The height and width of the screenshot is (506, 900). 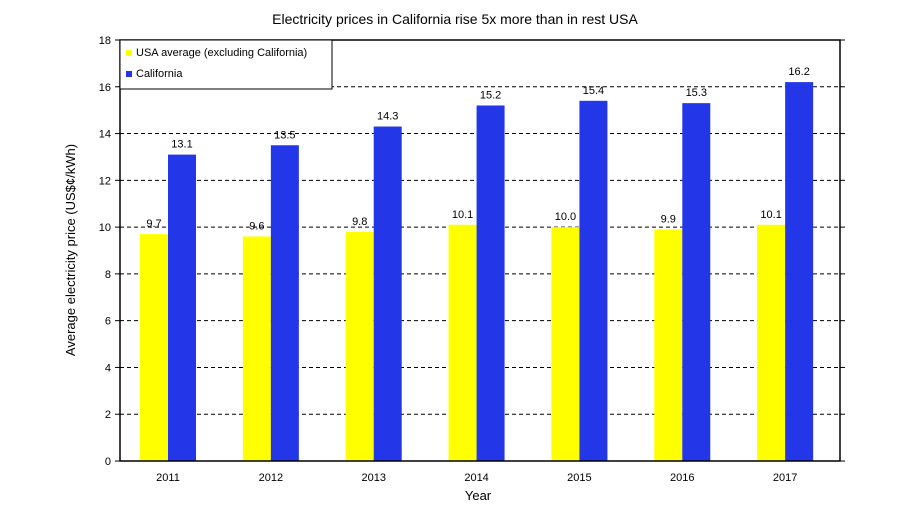 What do you see at coordinates (373, 478) in the screenshot?
I see `x-tick-label: 2013` at bounding box center [373, 478].